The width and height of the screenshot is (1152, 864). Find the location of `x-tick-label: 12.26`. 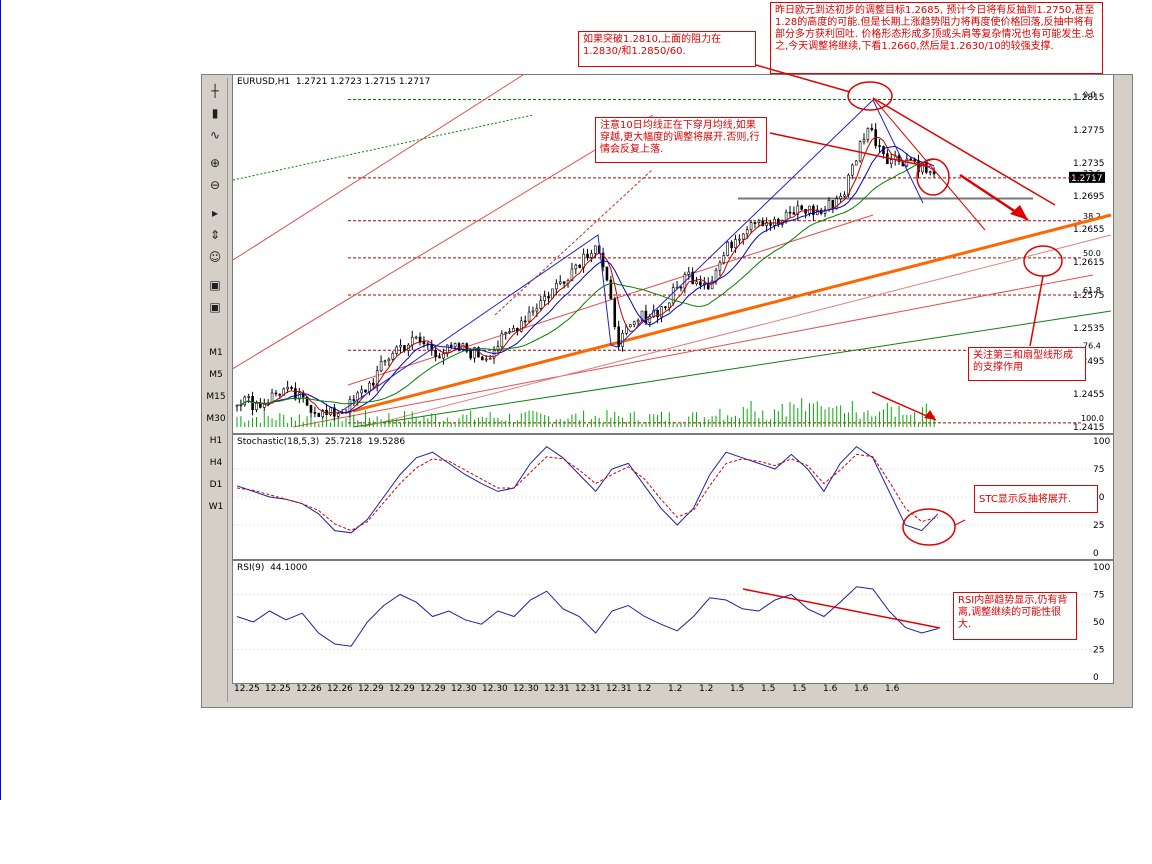

x-tick-label: 12.26 is located at coordinates (309, 689).